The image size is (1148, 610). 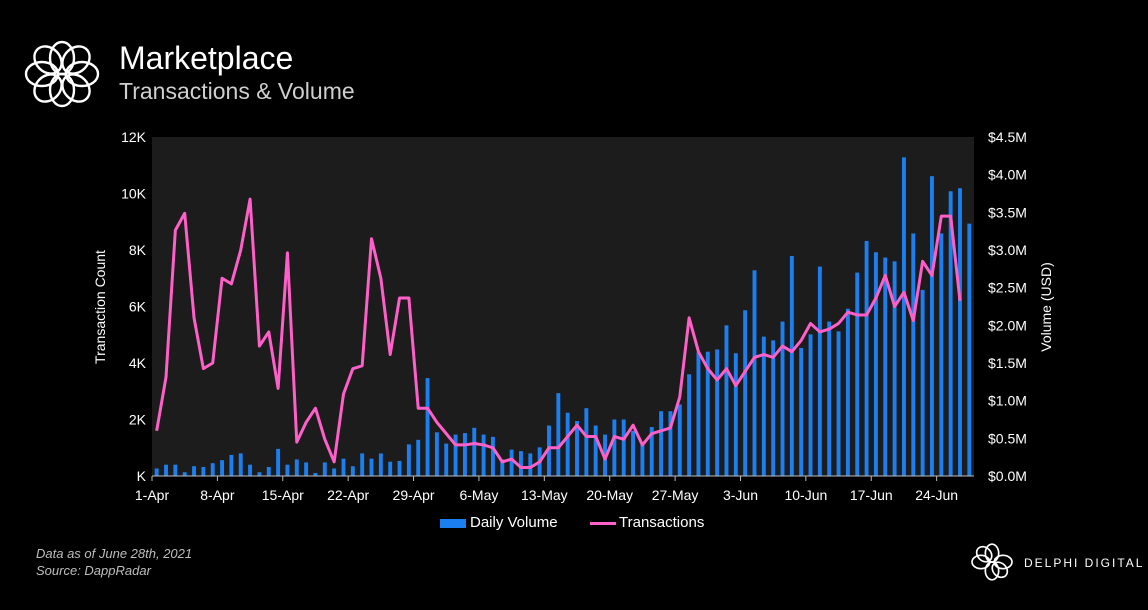 What do you see at coordinates (62, 74) in the screenshot?
I see `header-logo-icon` at bounding box center [62, 74].